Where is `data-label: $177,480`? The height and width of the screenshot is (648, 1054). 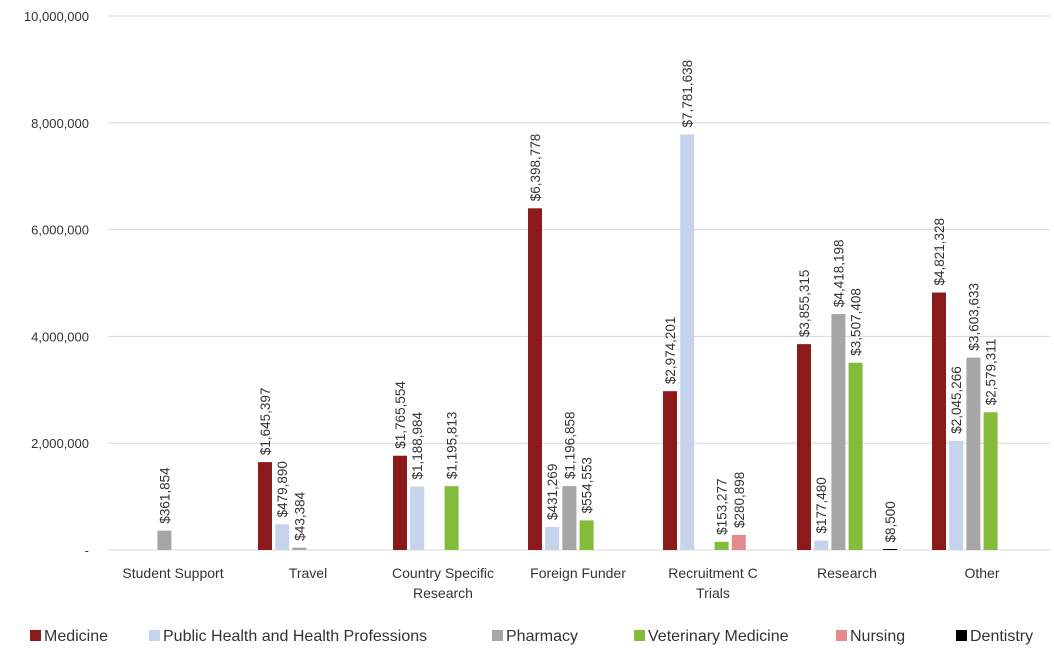
data-label: $177,480 is located at coordinates (821, 505).